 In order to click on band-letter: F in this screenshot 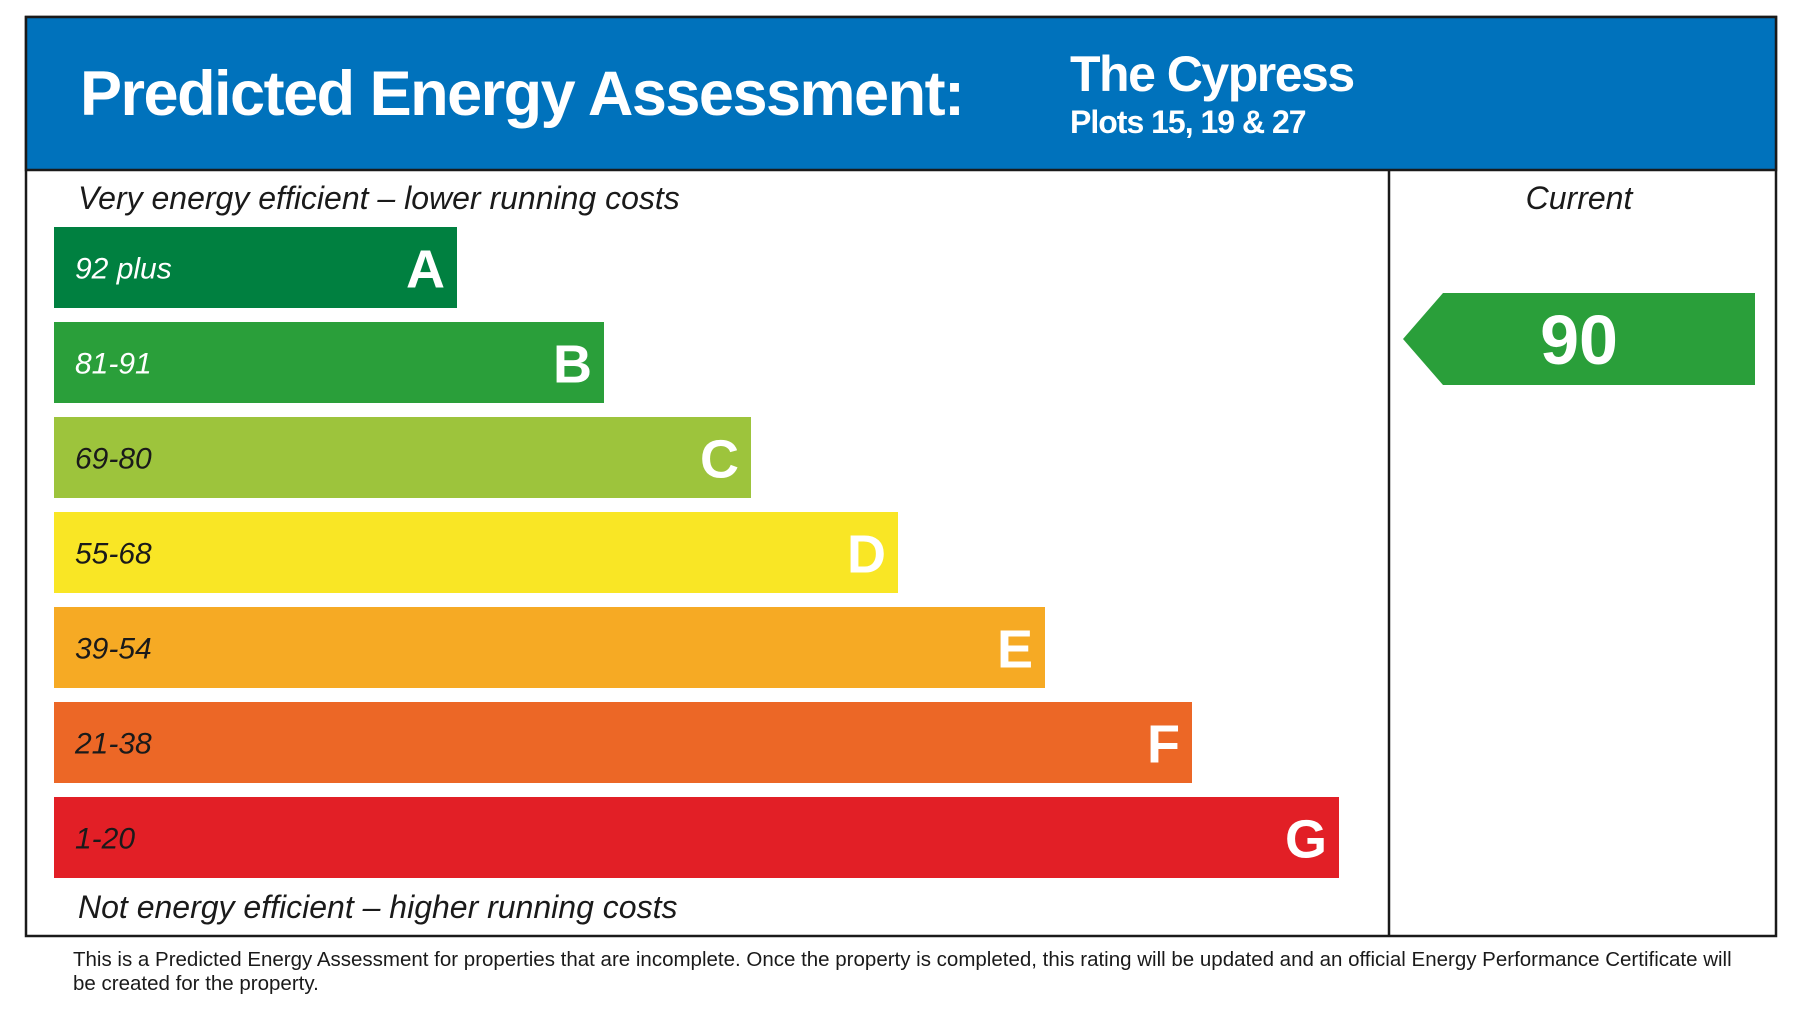, I will do `click(1163, 745)`.